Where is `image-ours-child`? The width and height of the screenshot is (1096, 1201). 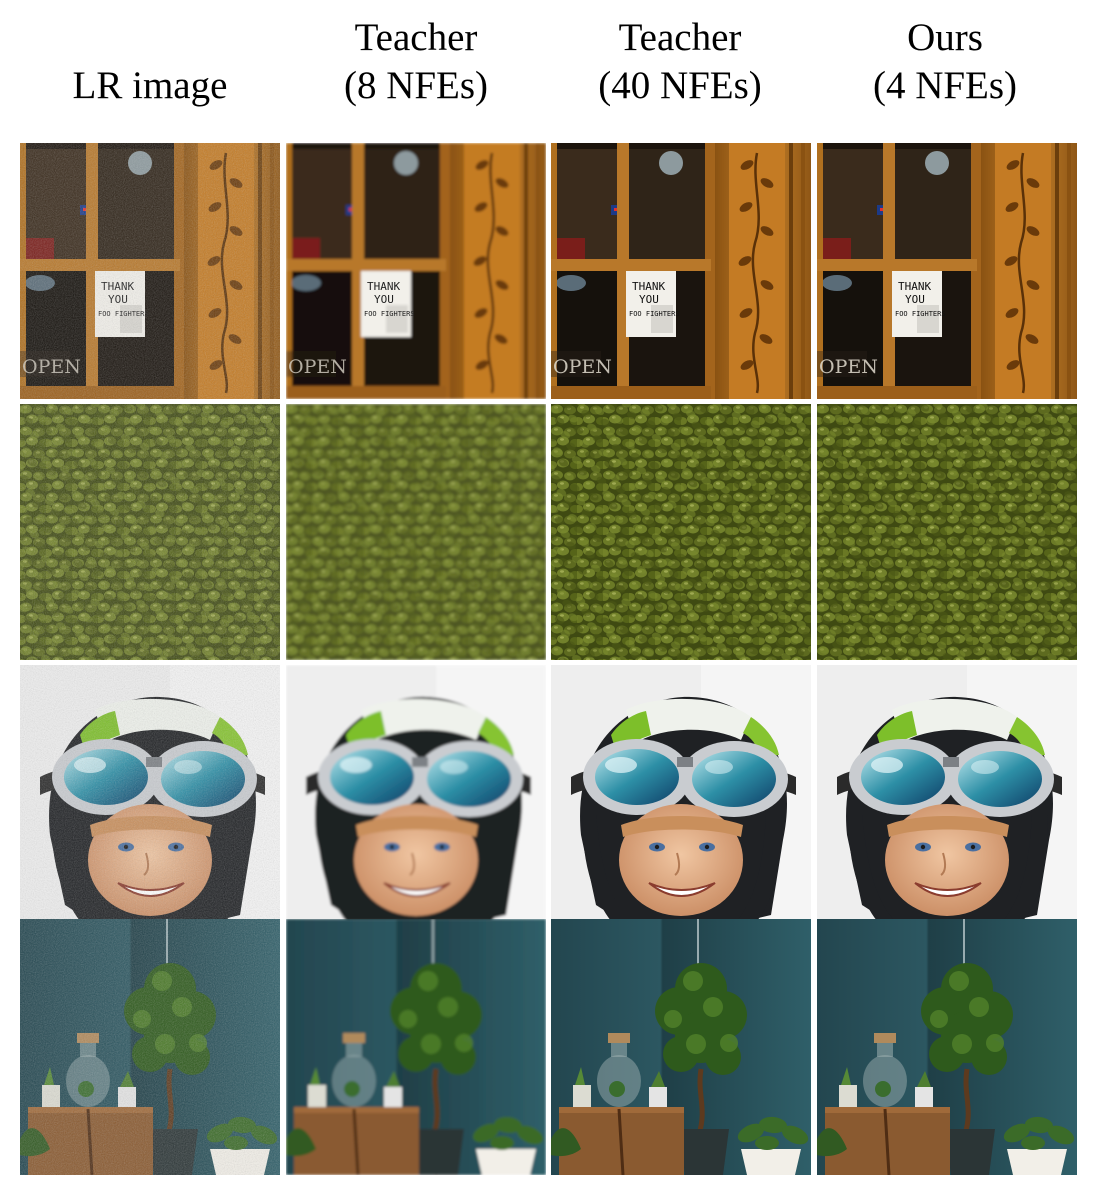
image-ours-child is located at coordinates (947, 793).